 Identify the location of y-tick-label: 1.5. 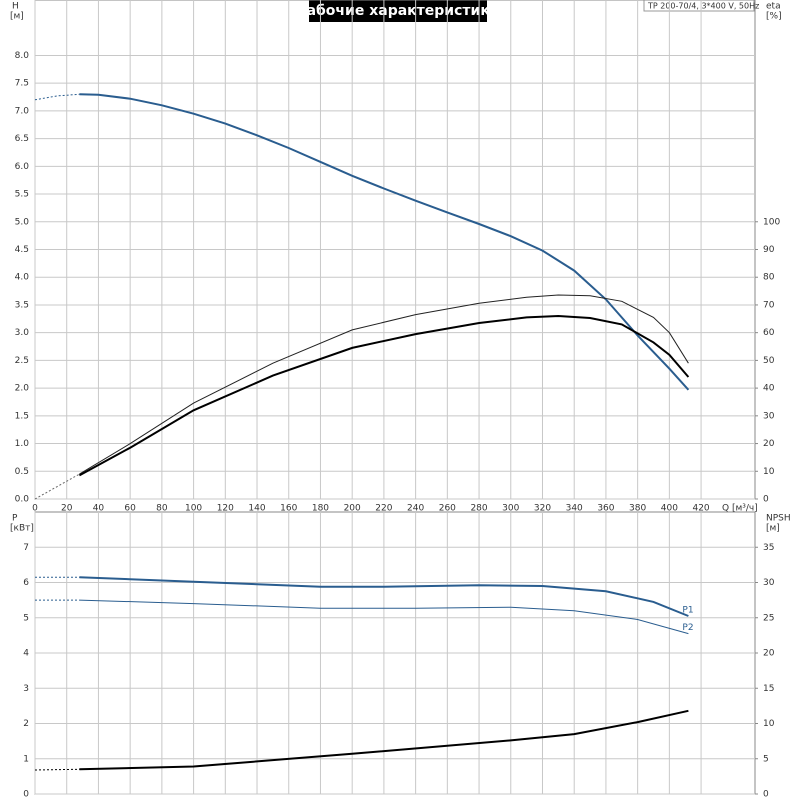
(22, 416).